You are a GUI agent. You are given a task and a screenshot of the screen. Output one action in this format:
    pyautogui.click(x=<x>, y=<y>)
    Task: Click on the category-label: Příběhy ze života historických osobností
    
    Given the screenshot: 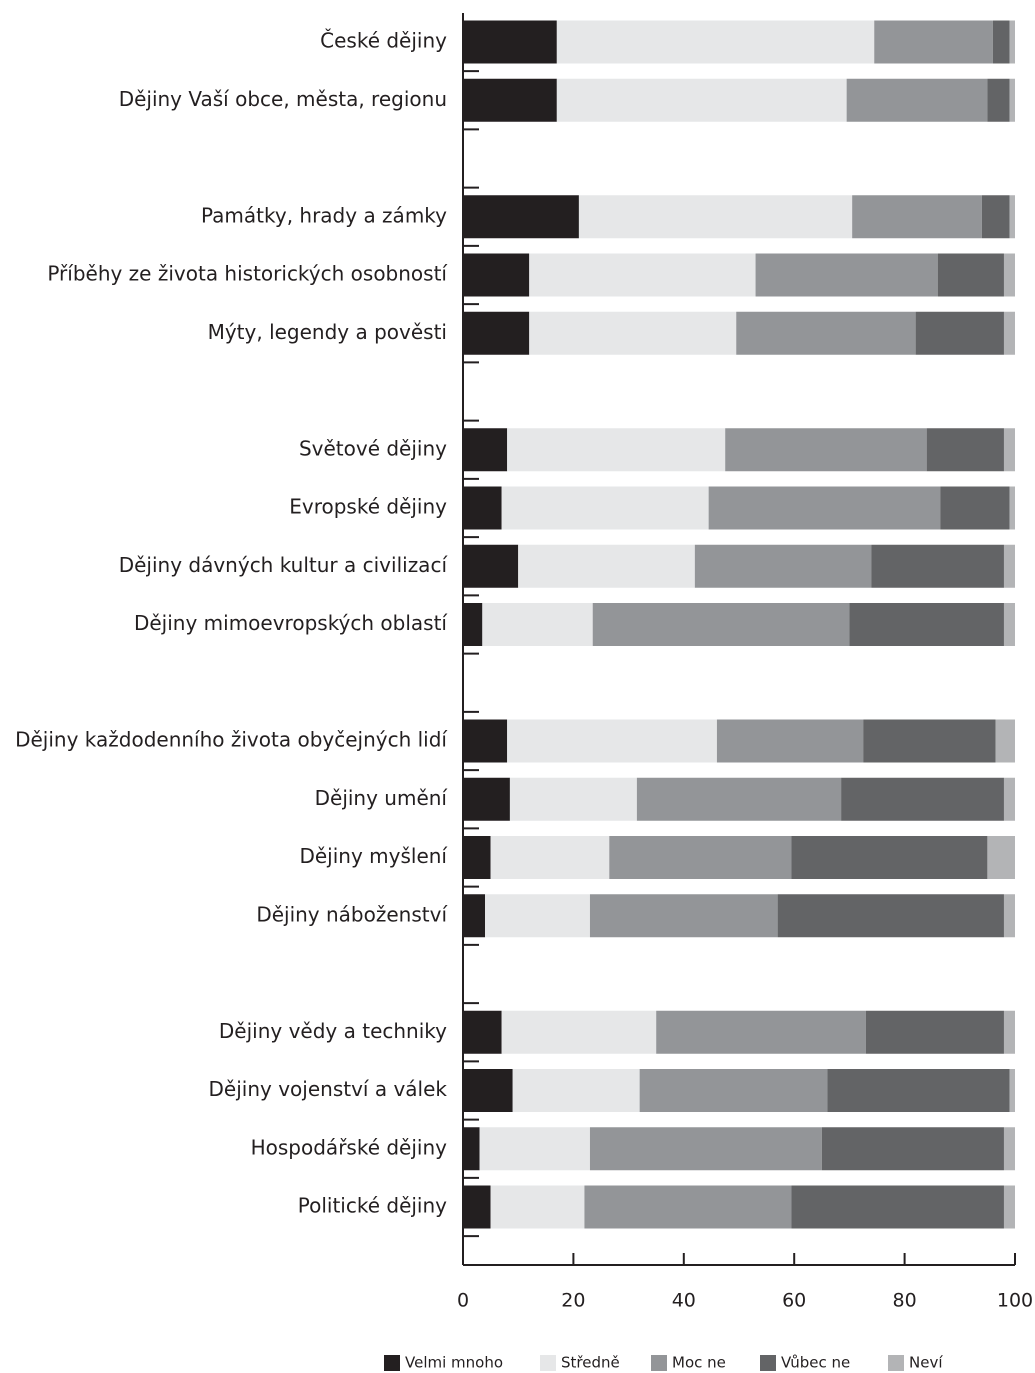 What is the action you would take?
    pyautogui.click(x=247, y=274)
    